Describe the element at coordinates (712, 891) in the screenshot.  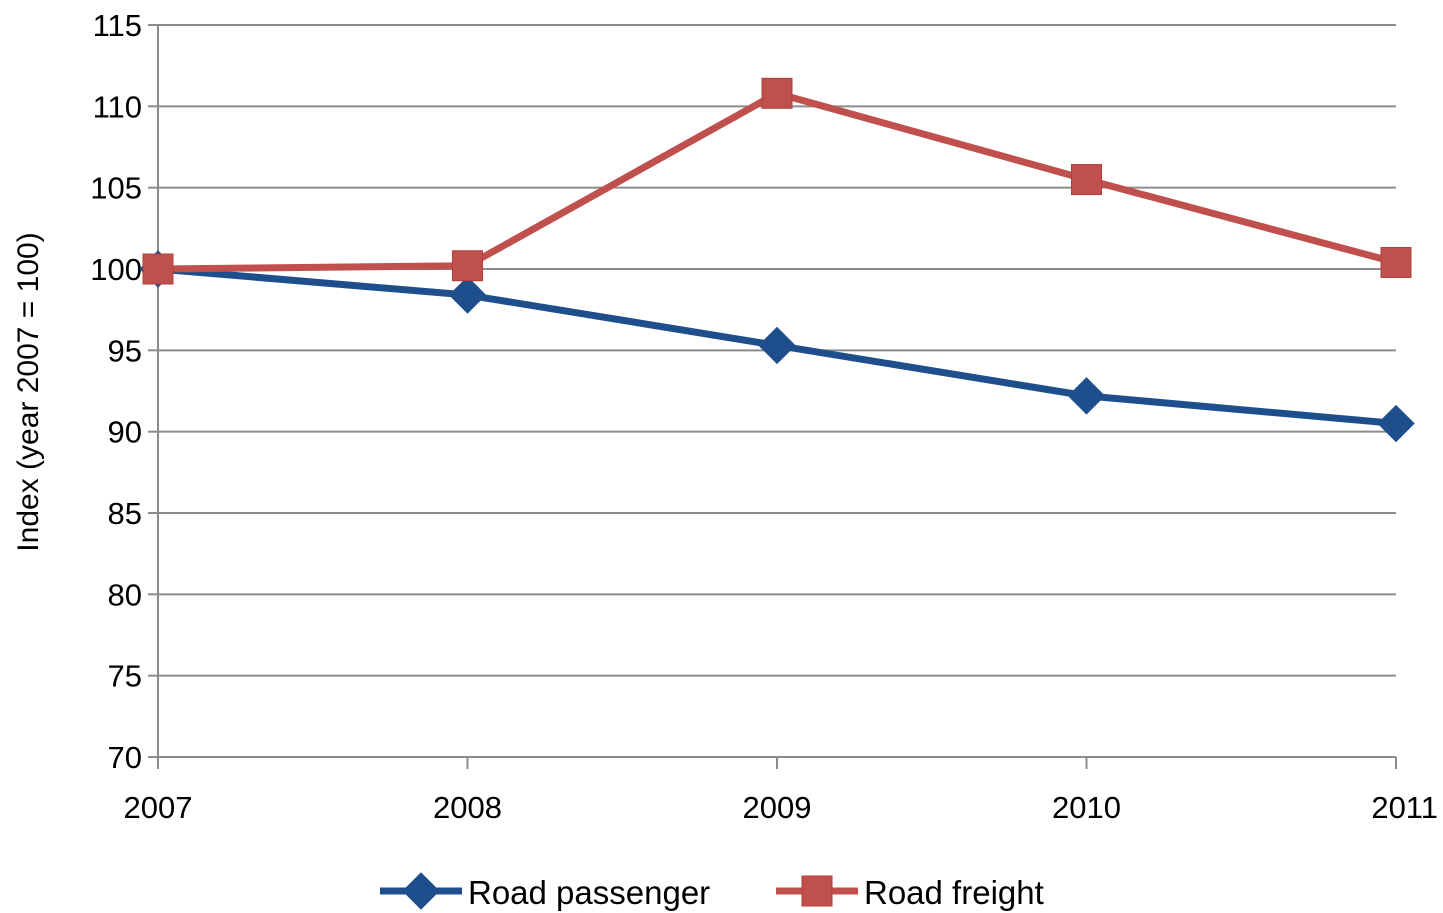
I see `legend: Road passenger Road freight` at that location.